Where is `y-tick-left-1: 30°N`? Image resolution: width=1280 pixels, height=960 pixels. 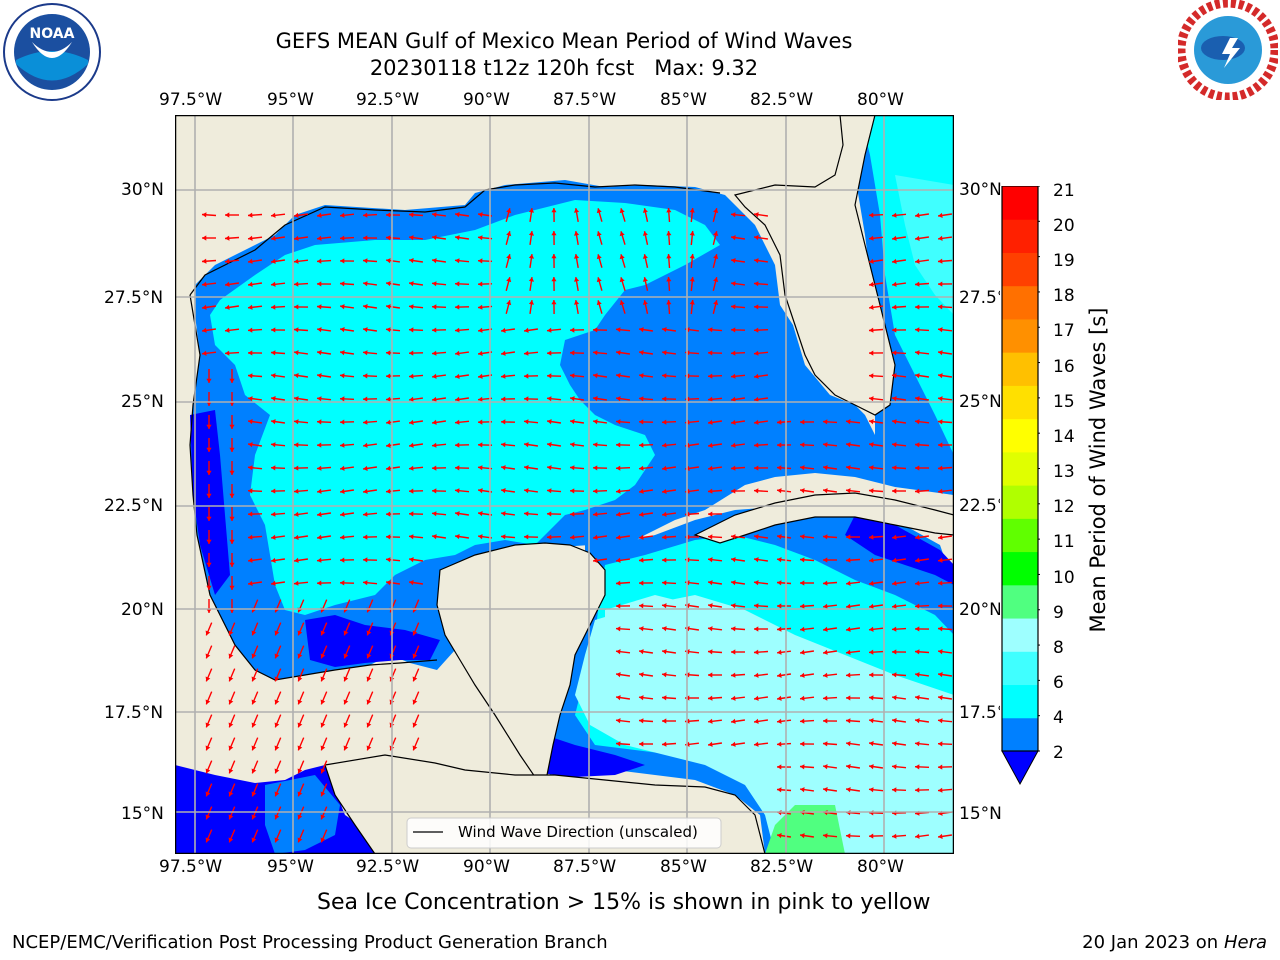
y-tick-left-1: 30°N is located at coordinates (142, 190).